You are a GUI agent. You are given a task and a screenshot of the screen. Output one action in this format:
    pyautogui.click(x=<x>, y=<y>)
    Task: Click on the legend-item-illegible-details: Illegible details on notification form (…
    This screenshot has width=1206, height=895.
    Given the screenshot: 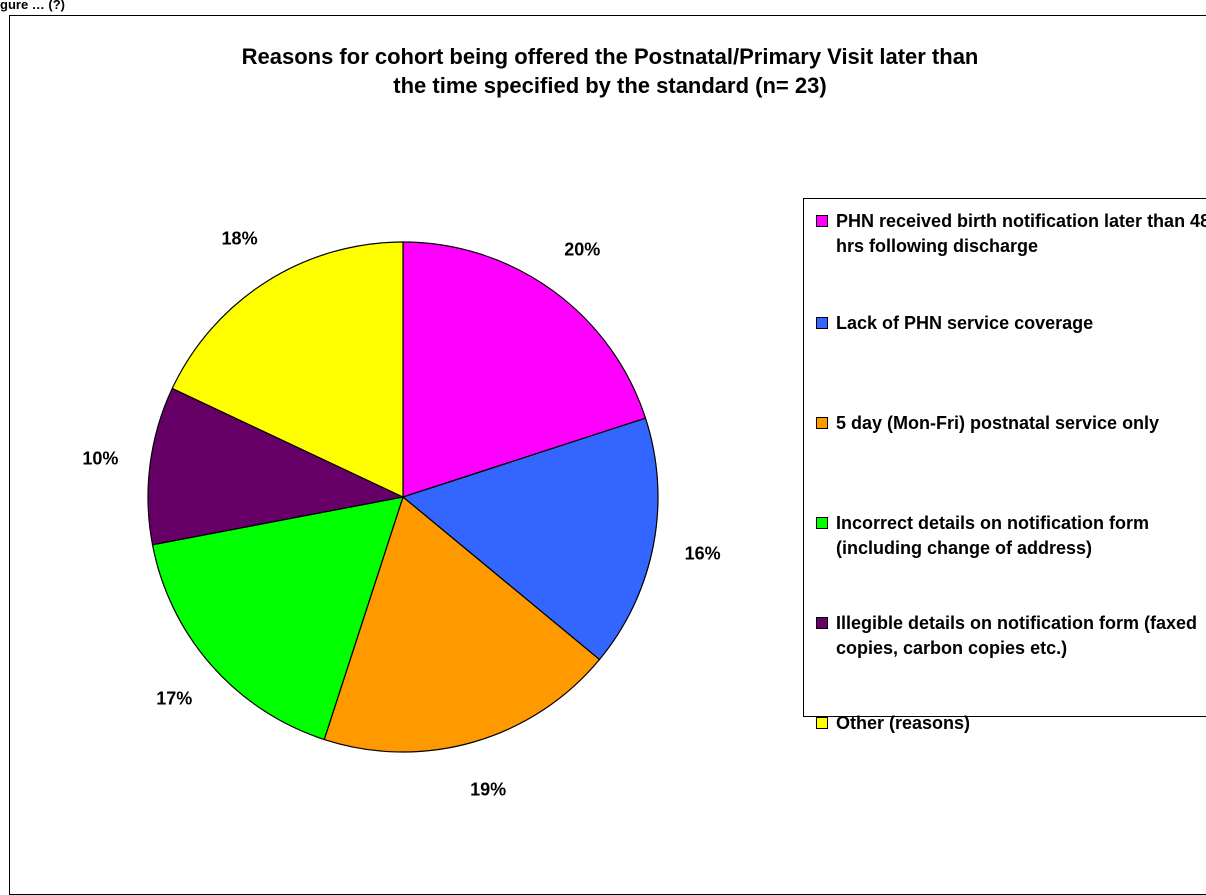 What is the action you would take?
    pyautogui.click(x=1011, y=636)
    